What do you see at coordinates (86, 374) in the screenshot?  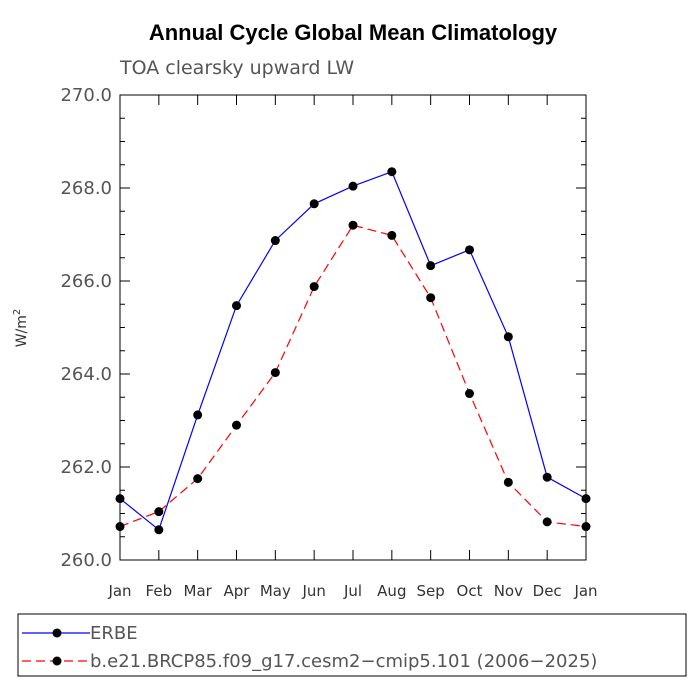 I see `y-tick-label: 264.0` at bounding box center [86, 374].